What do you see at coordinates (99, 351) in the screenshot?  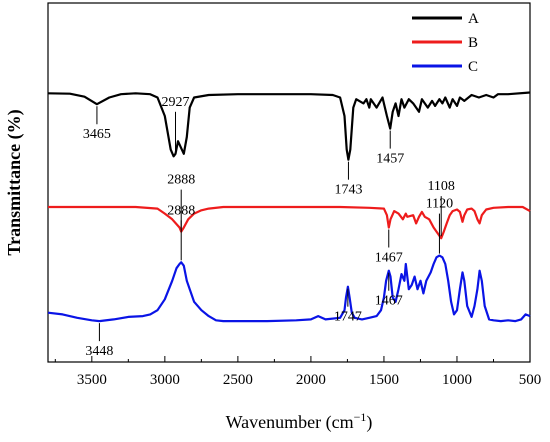 I see `peak-label: 3448` at bounding box center [99, 351].